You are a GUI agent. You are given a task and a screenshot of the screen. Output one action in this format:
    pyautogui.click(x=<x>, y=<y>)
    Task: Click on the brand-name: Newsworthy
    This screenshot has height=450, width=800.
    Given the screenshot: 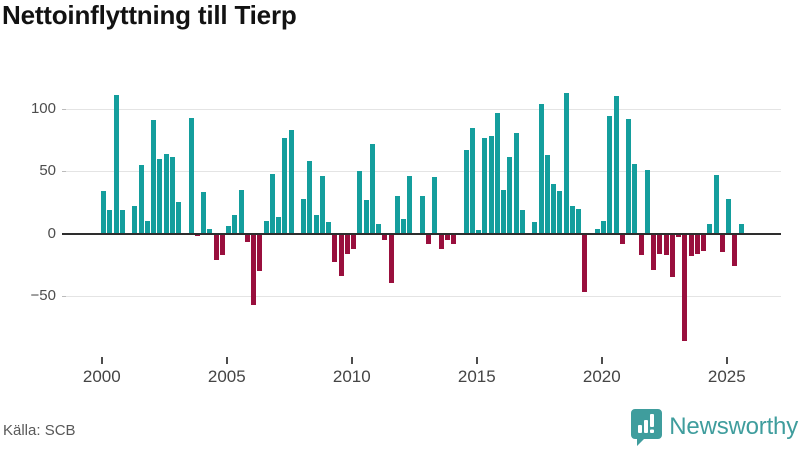 What is the action you would take?
    pyautogui.click(x=733, y=426)
    